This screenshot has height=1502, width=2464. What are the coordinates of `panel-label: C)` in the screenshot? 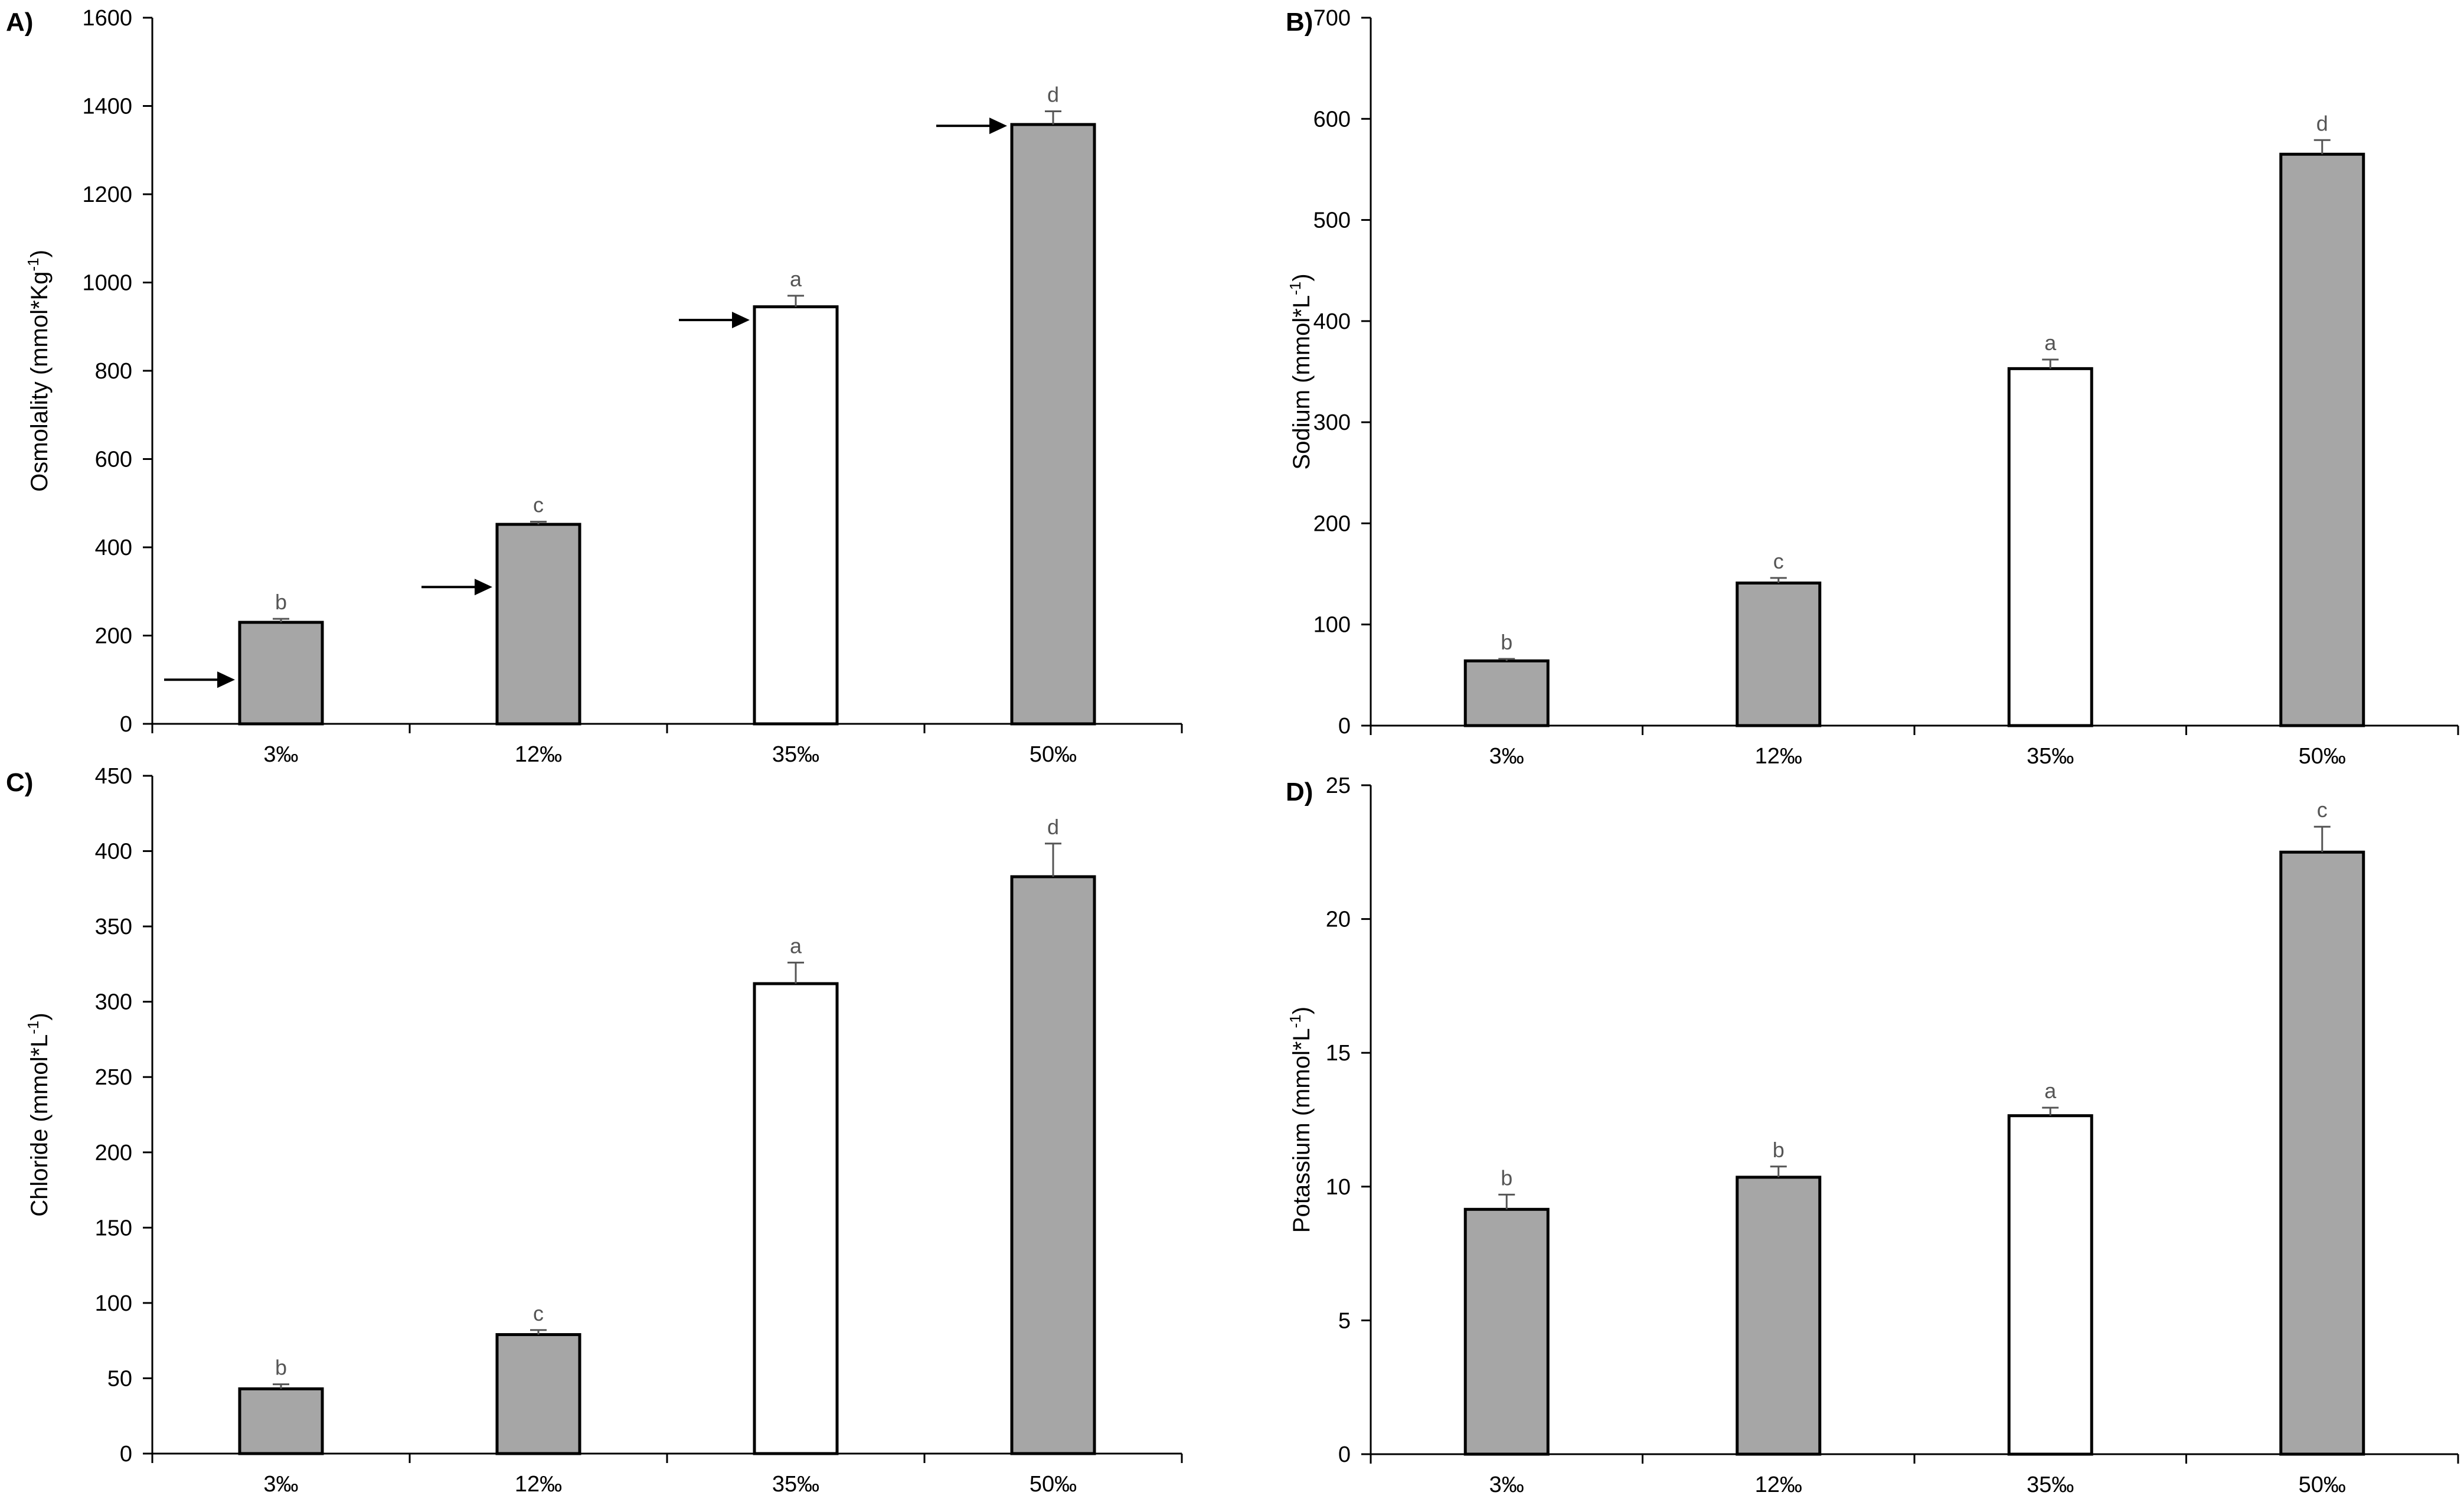 It's located at (19, 782).